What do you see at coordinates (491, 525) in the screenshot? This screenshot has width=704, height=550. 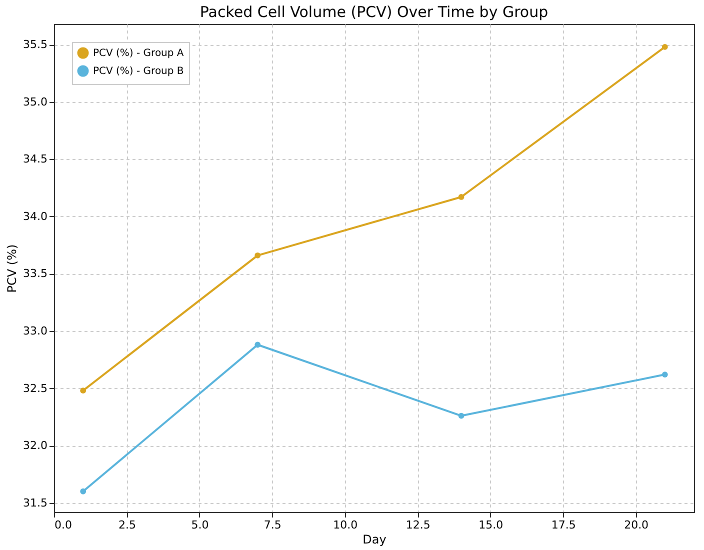 I see `x-tick-label: 15.0` at bounding box center [491, 525].